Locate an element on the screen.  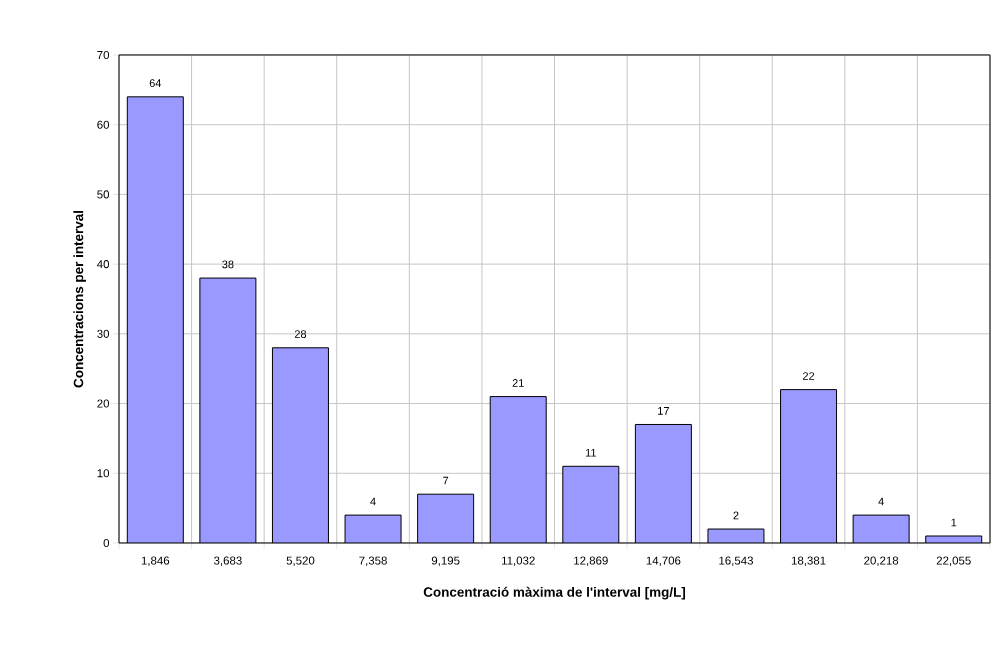
x-tick-label: 11,032 is located at coordinates (518, 561).